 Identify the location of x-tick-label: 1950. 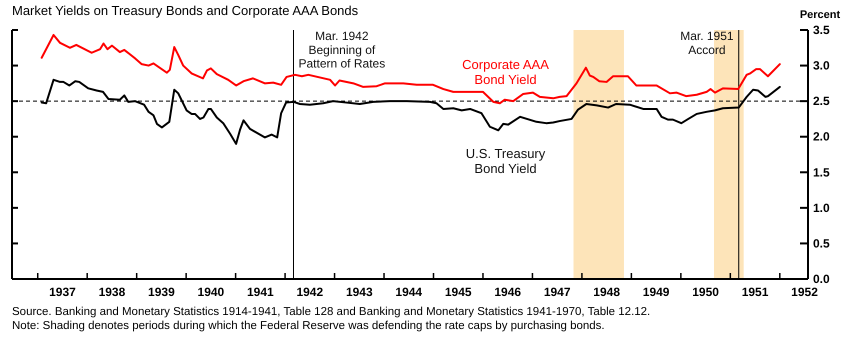
(706, 292).